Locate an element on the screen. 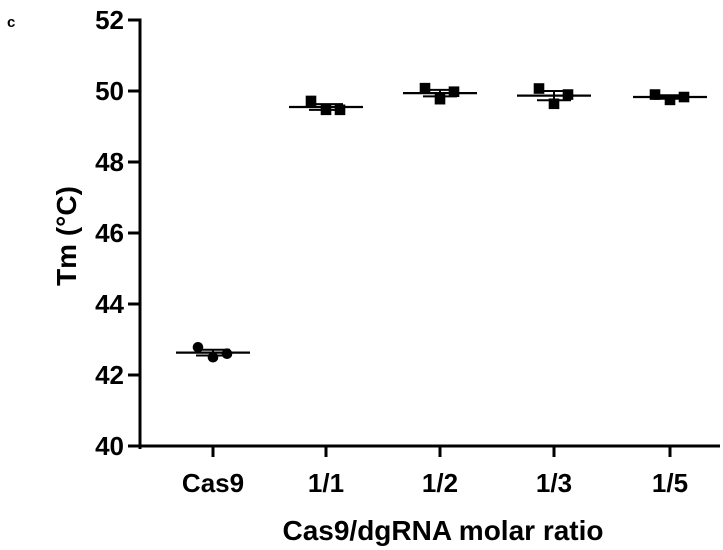 Image resolution: width=723 pixels, height=550 pixels. y-tick-label: 46 is located at coordinates (109, 233).